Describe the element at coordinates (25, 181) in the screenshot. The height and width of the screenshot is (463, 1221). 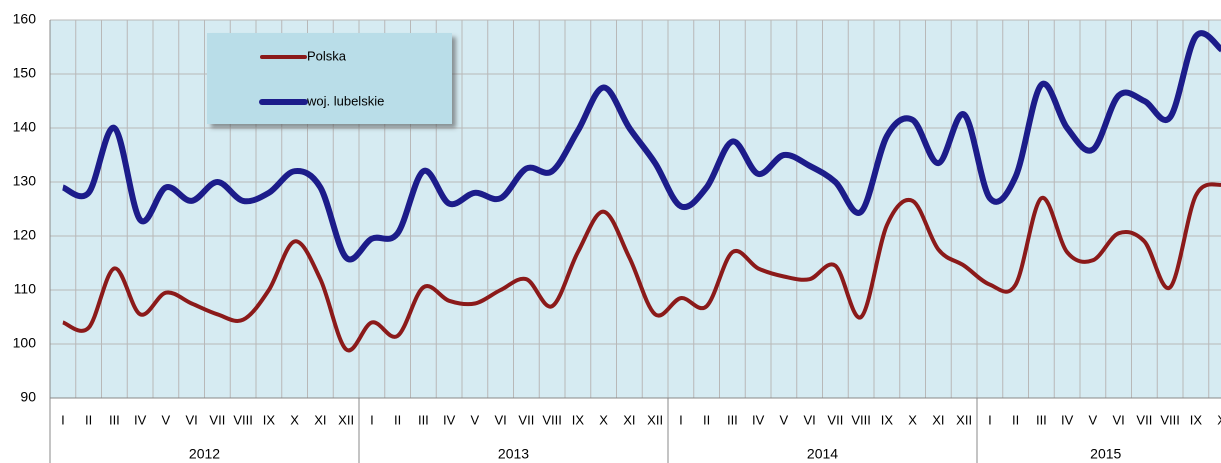
I see `y-tick-label: 130` at that location.